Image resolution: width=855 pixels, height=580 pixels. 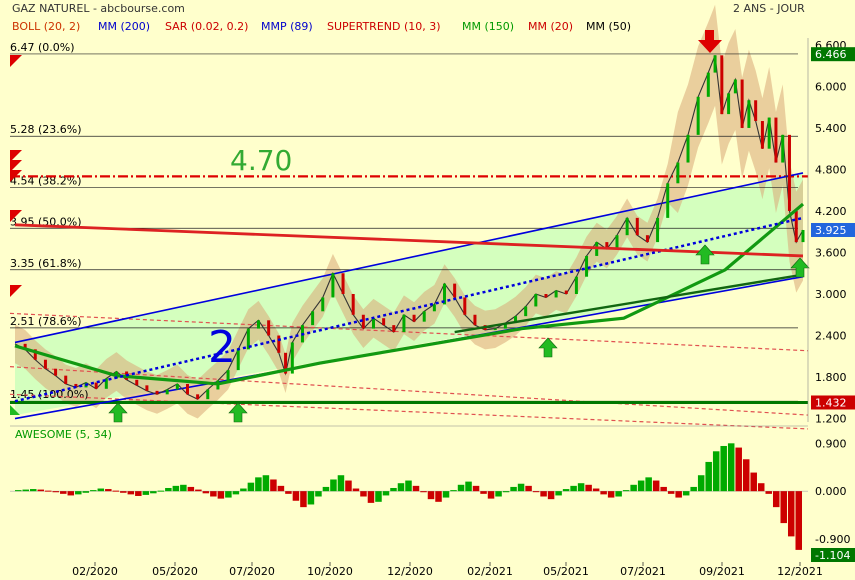 I want to click on legend-mm200: MM (200), so click(x=124, y=26).